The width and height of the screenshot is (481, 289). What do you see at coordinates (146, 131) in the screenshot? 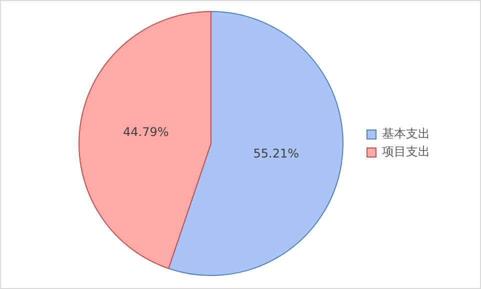
I see `data-label: 44.79%` at bounding box center [146, 131].